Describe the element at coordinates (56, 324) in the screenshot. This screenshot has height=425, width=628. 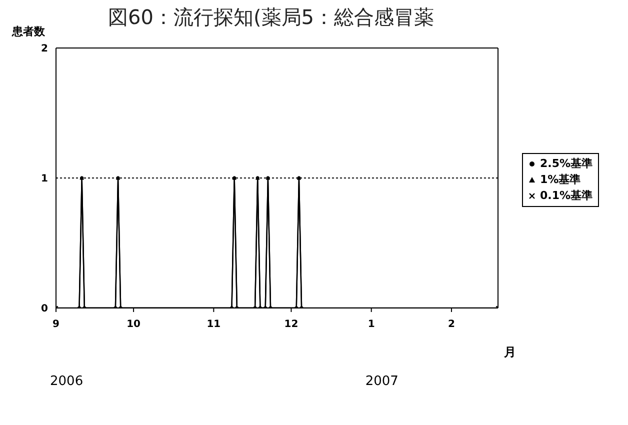
I see `x-tick-label: 9` at that location.